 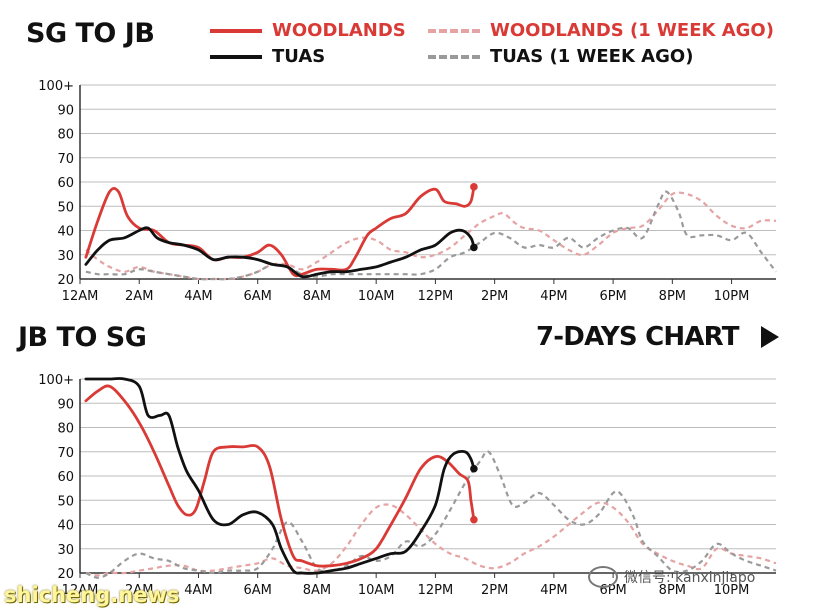 What do you see at coordinates (637, 337) in the screenshot?
I see `seven-days-label: 7-DAYS CHART` at bounding box center [637, 337].